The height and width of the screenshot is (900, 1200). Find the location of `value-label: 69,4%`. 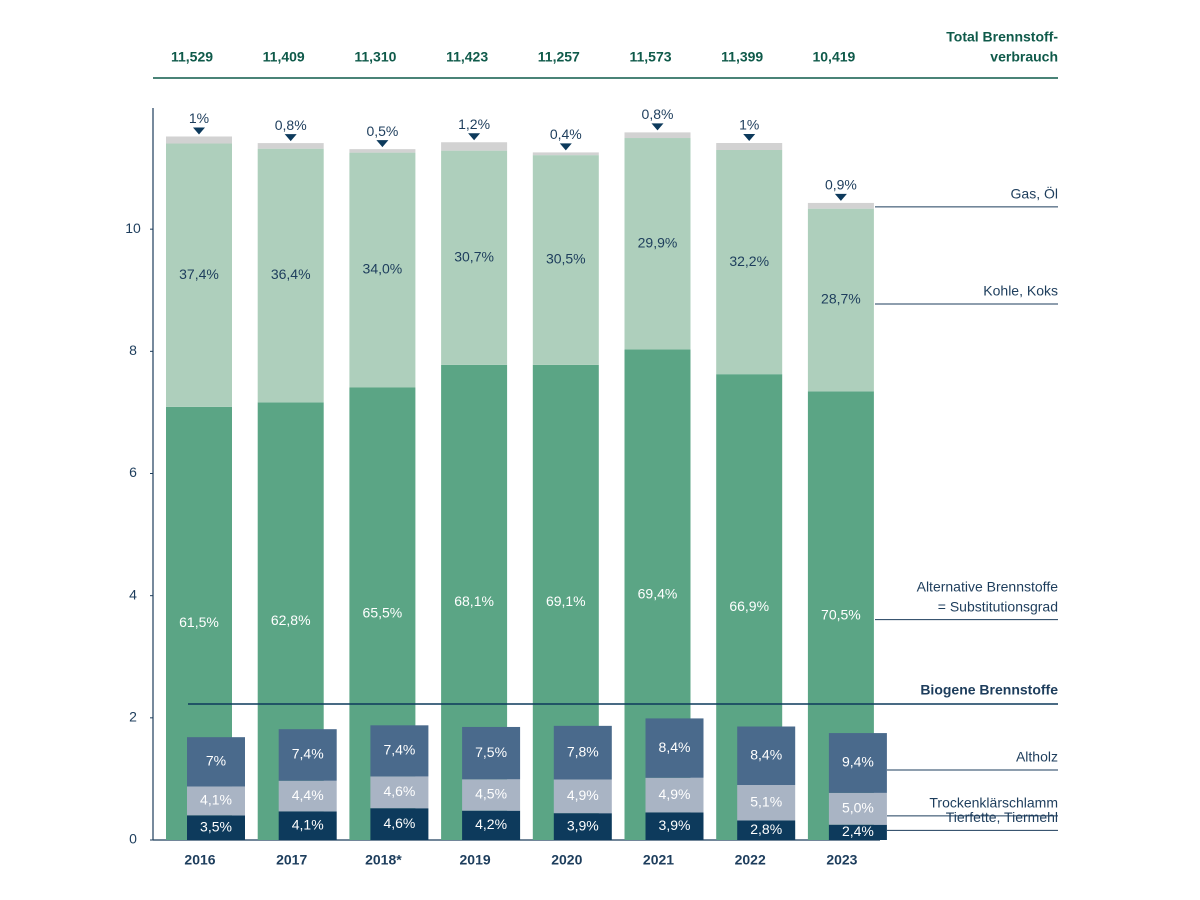

value-label: 69,4% is located at coordinates (658, 593).